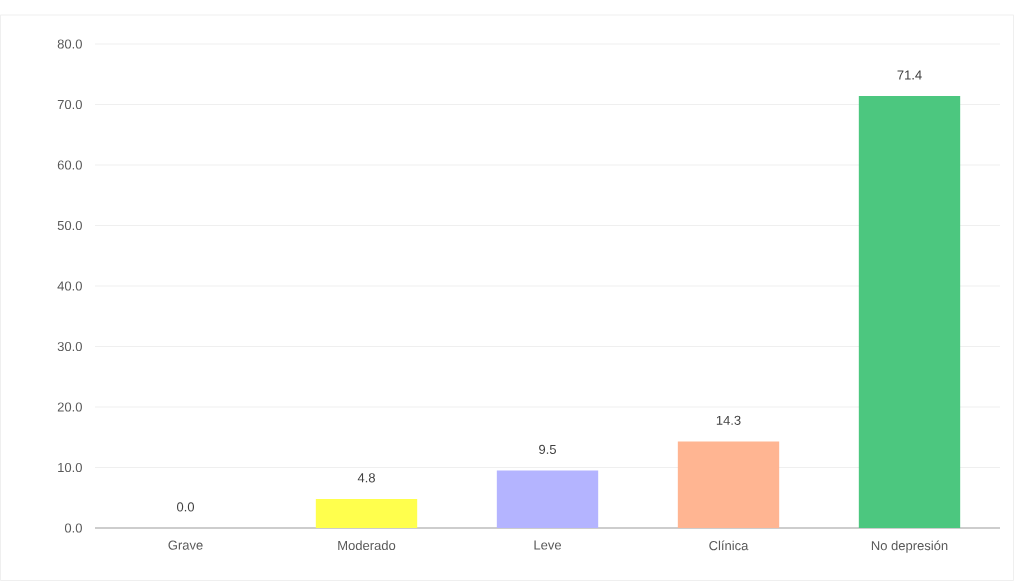  What do you see at coordinates (69, 407) in the screenshot?
I see `y-tick-label: 20.0` at bounding box center [69, 407].